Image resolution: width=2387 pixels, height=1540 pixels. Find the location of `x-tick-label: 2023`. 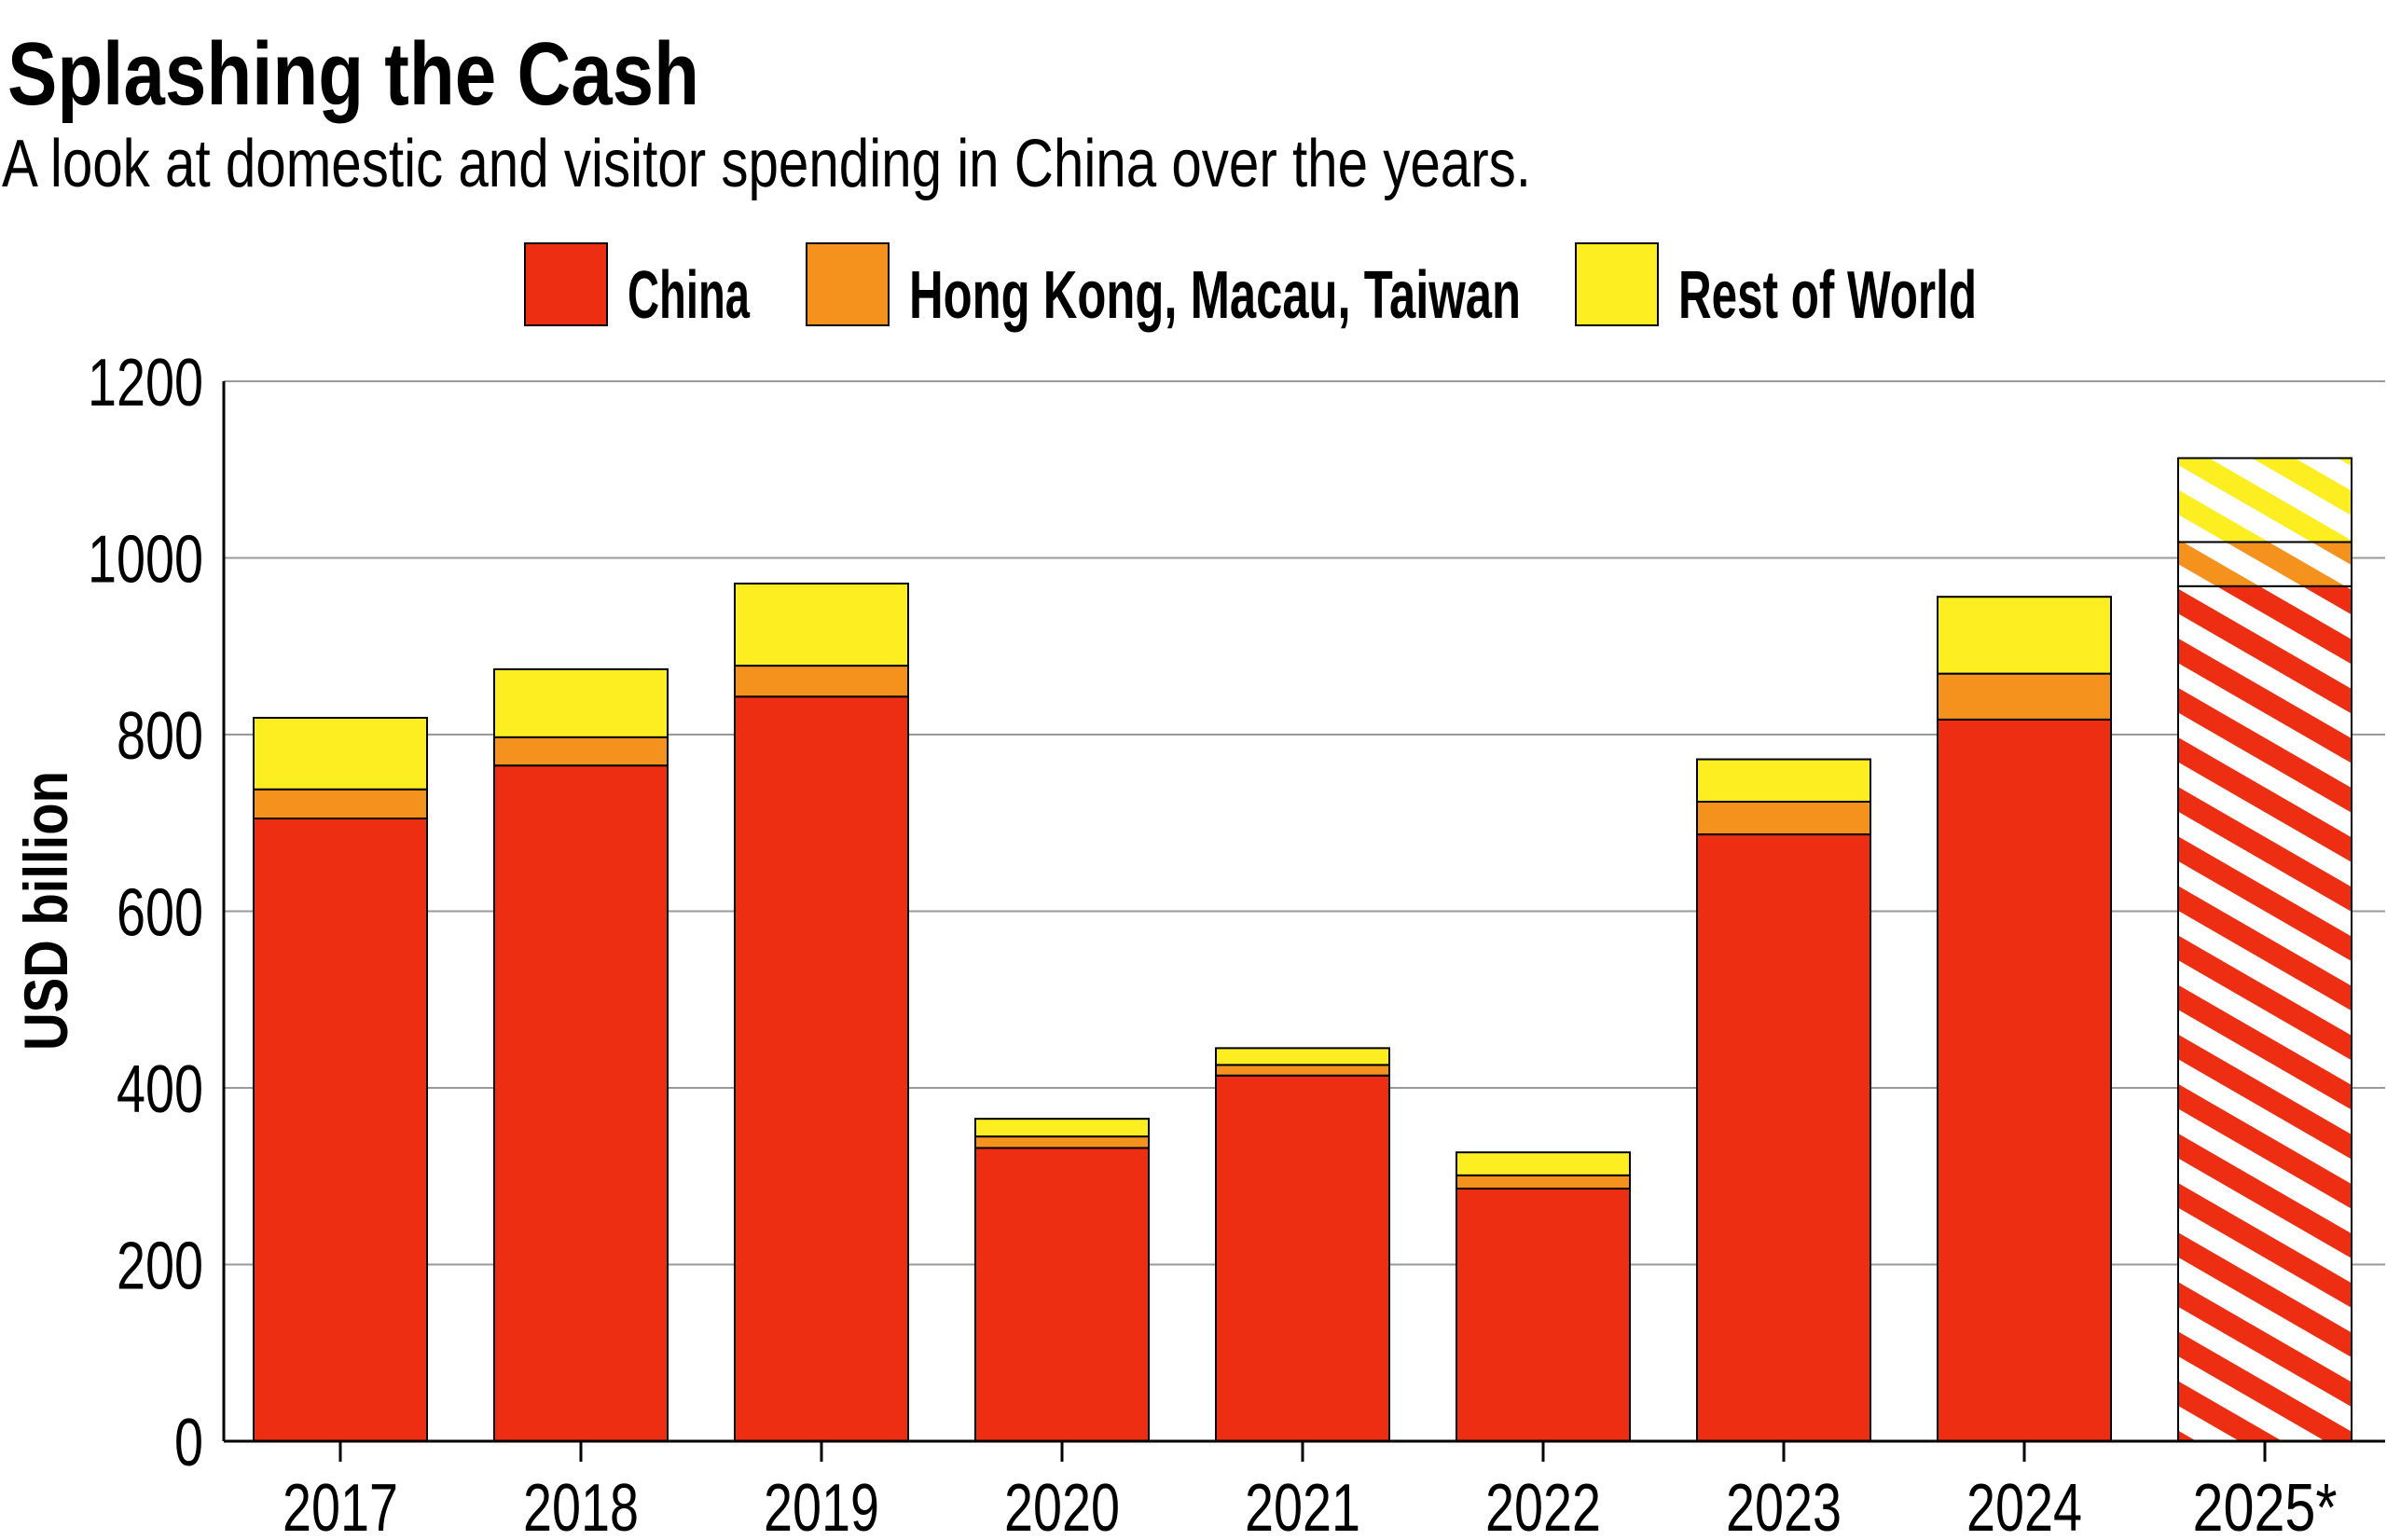

x-tick-label: 2023 is located at coordinates (1784, 1505).